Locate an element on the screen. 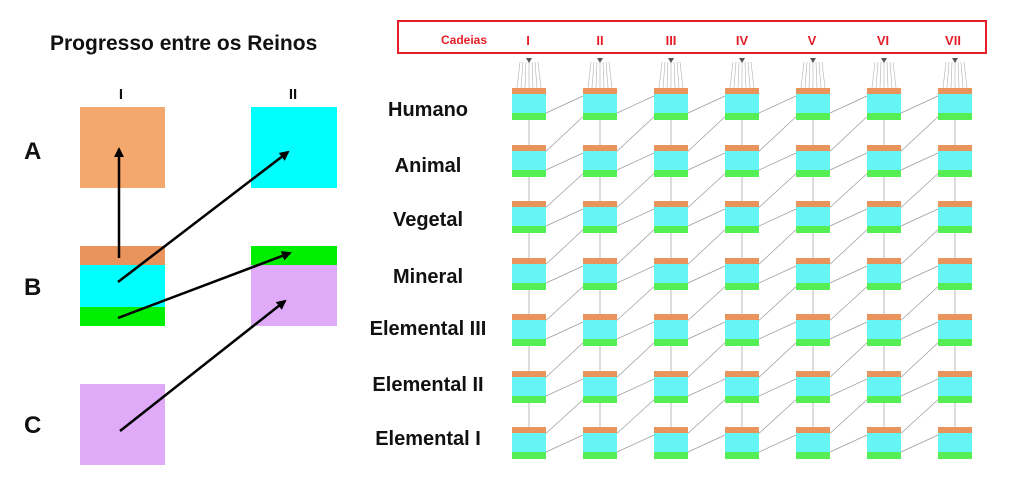 This screenshot has height=487, width=1024. kingdom-label-elemental-ii: Elemental II is located at coordinates (428, 385).